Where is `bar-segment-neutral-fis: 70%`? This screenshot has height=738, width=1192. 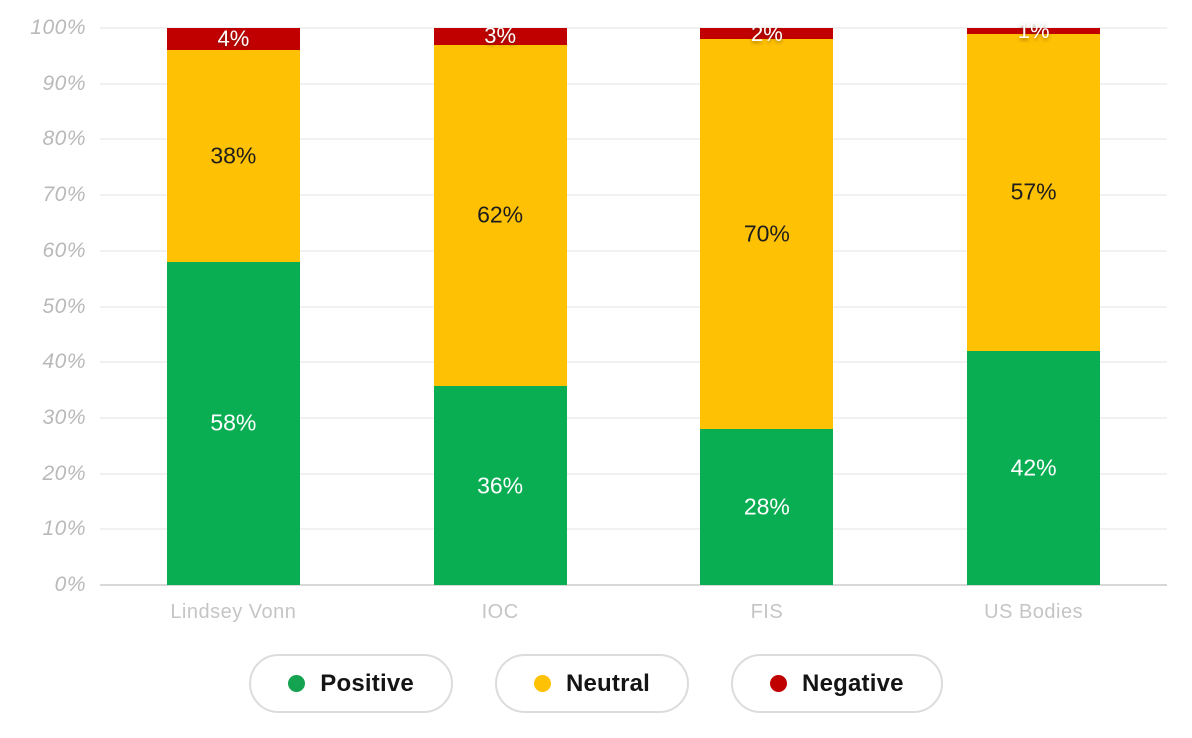 bar-segment-neutral-fis: 70% is located at coordinates (767, 234).